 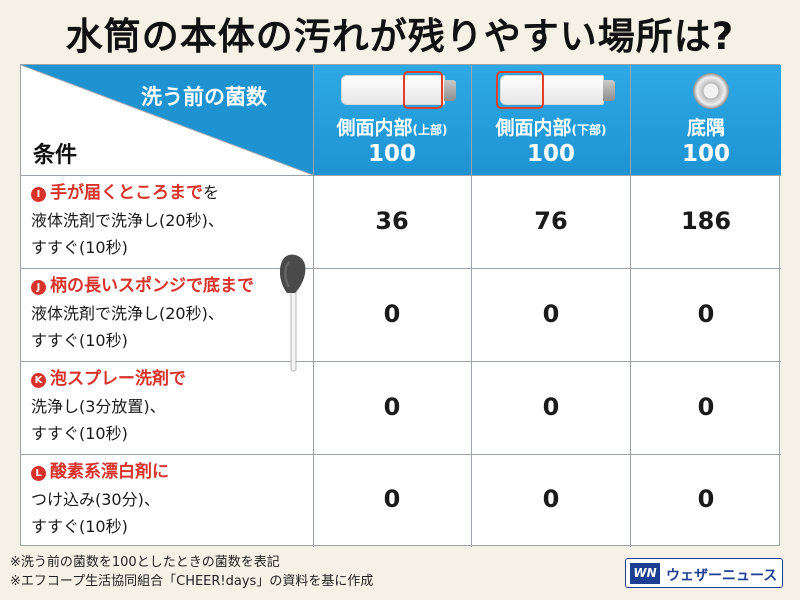 I want to click on condition-badge: K, so click(x=38, y=380).